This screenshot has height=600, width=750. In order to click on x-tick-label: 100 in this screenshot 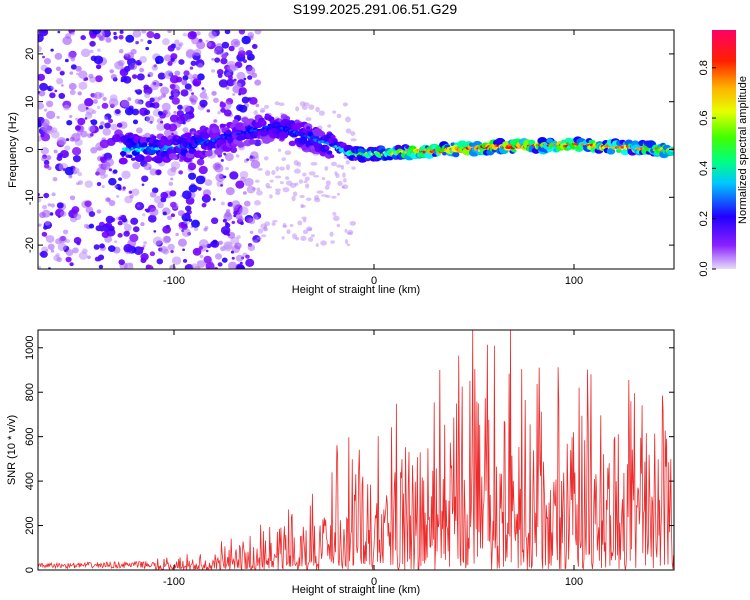, I will do `click(574, 281)`.